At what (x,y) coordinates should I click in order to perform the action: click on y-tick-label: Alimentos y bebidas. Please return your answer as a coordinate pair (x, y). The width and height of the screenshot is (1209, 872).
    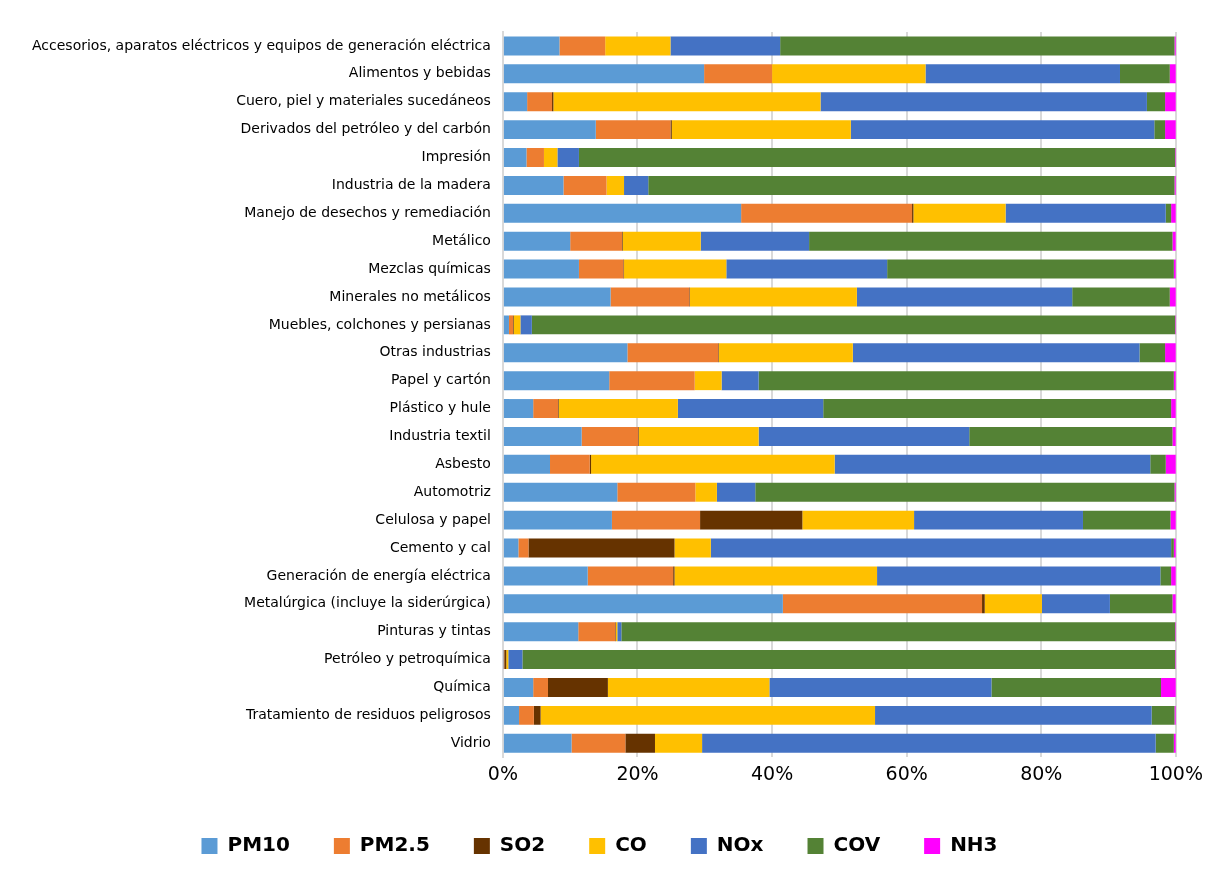
    Looking at the image, I should click on (419, 72).